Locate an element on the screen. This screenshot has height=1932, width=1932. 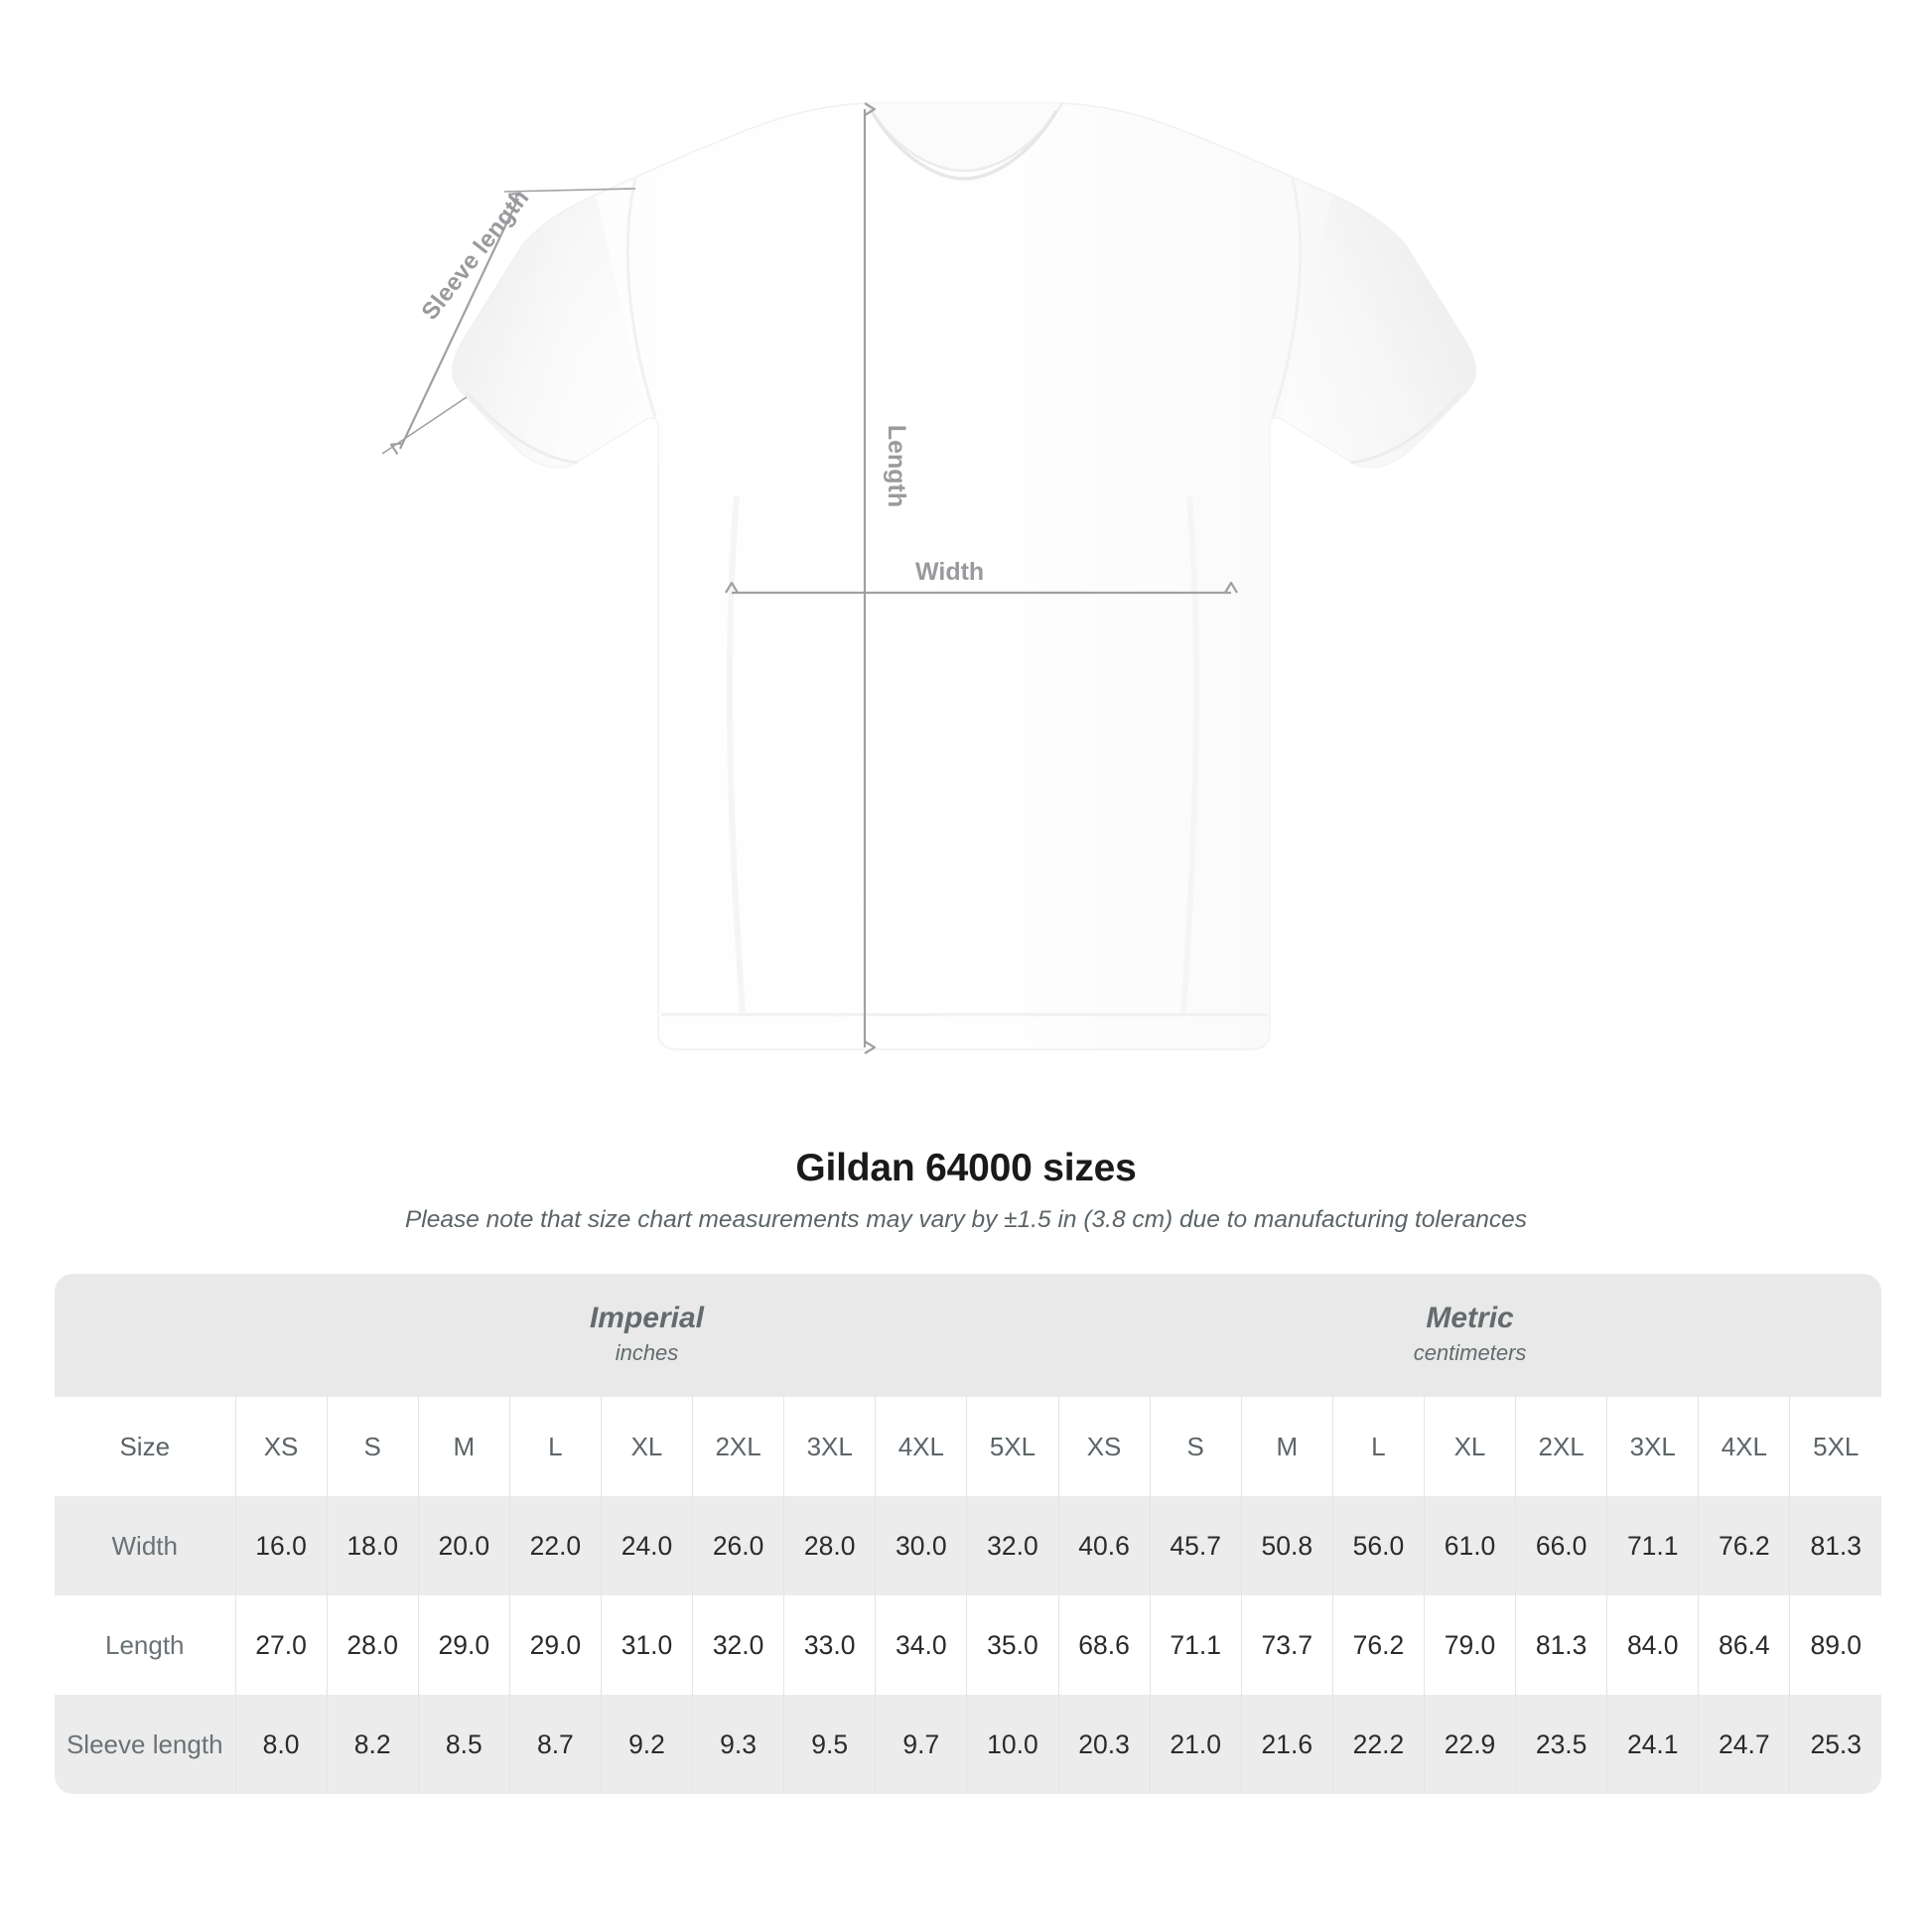
table-cell: 8.5 is located at coordinates (464, 1745).